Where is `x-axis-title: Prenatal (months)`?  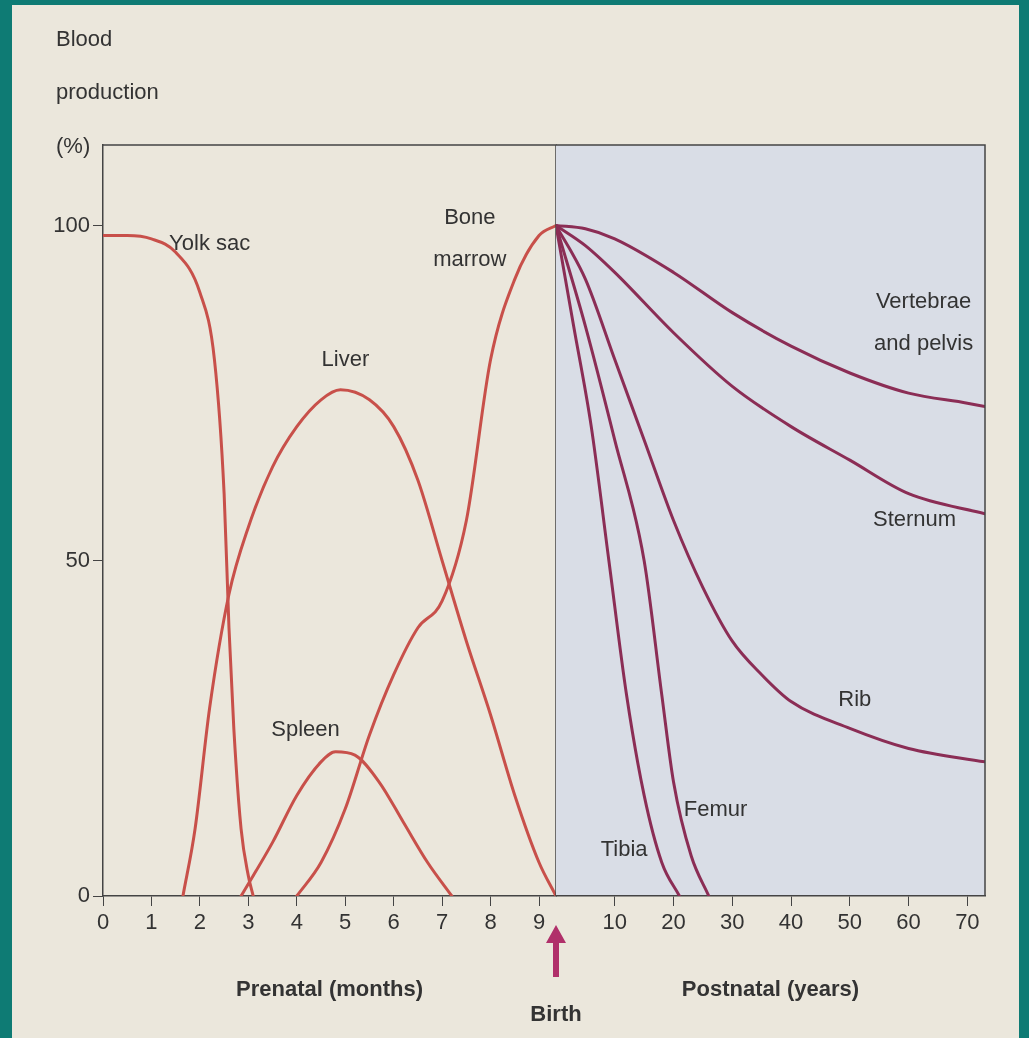 x-axis-title: Prenatal (months) is located at coordinates (329, 989).